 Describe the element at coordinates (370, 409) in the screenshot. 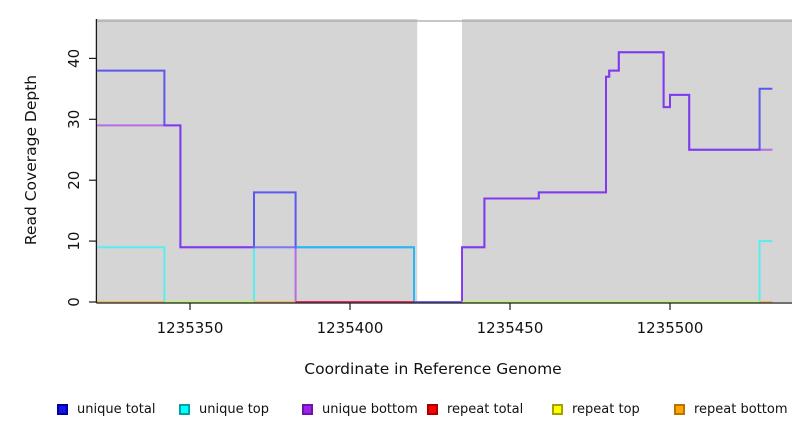

I see `legend-label: unique bottom` at that location.